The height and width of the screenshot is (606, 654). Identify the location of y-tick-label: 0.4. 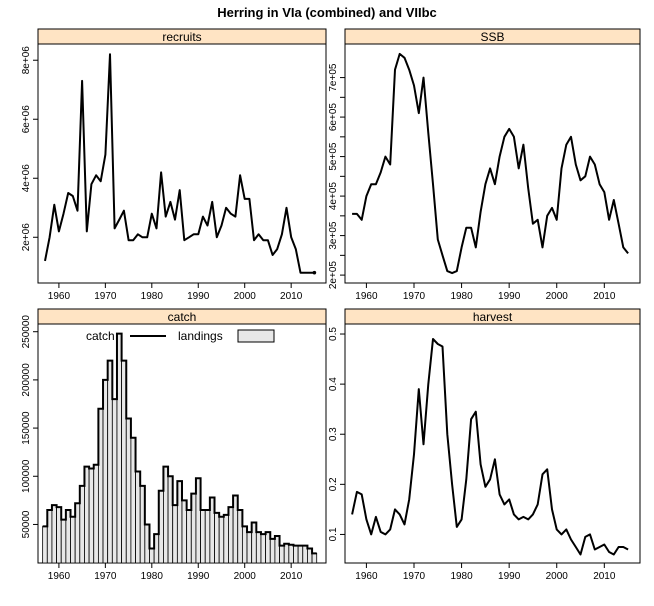
(333, 384).